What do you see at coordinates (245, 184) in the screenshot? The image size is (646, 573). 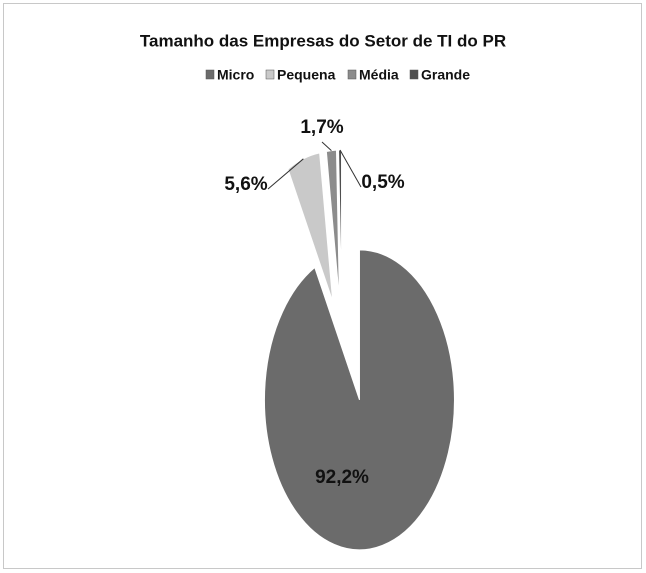 I see `data-label: 5,6%` at bounding box center [245, 184].